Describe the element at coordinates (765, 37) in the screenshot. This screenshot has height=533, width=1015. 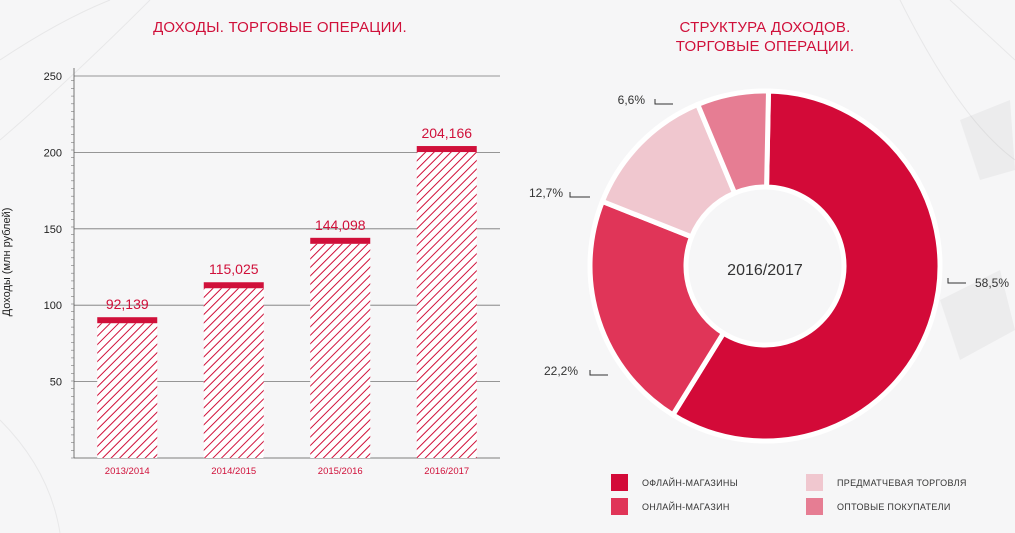
I see `donut-chart-title: СТРУКТУРА ДОХОДОВ. ТОРГОВЫЕ ОПЕРАЦИИ.` at that location.